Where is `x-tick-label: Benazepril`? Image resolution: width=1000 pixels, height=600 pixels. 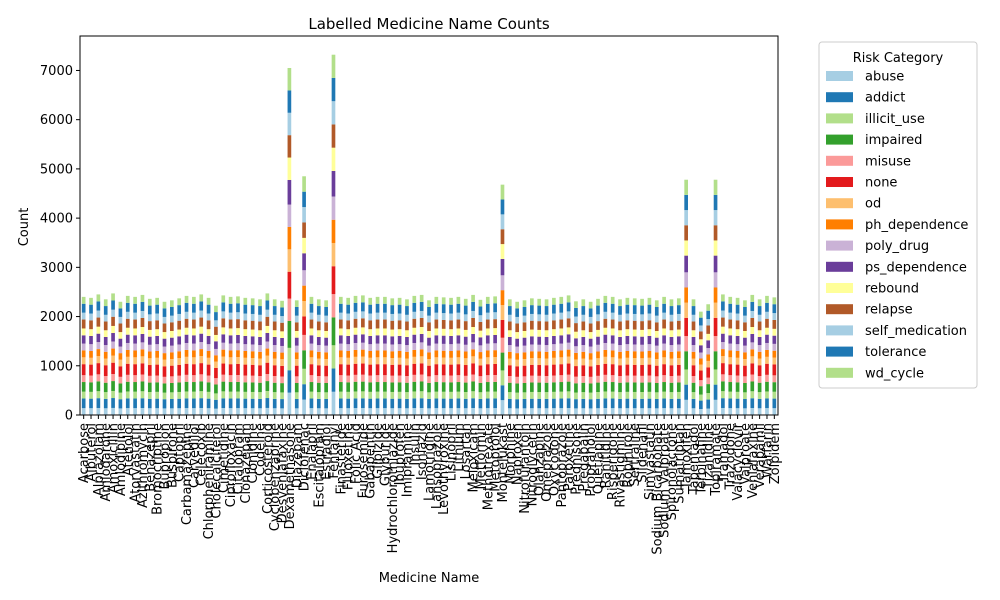 x-tick-label: Benazepril is located at coordinates (150, 457).